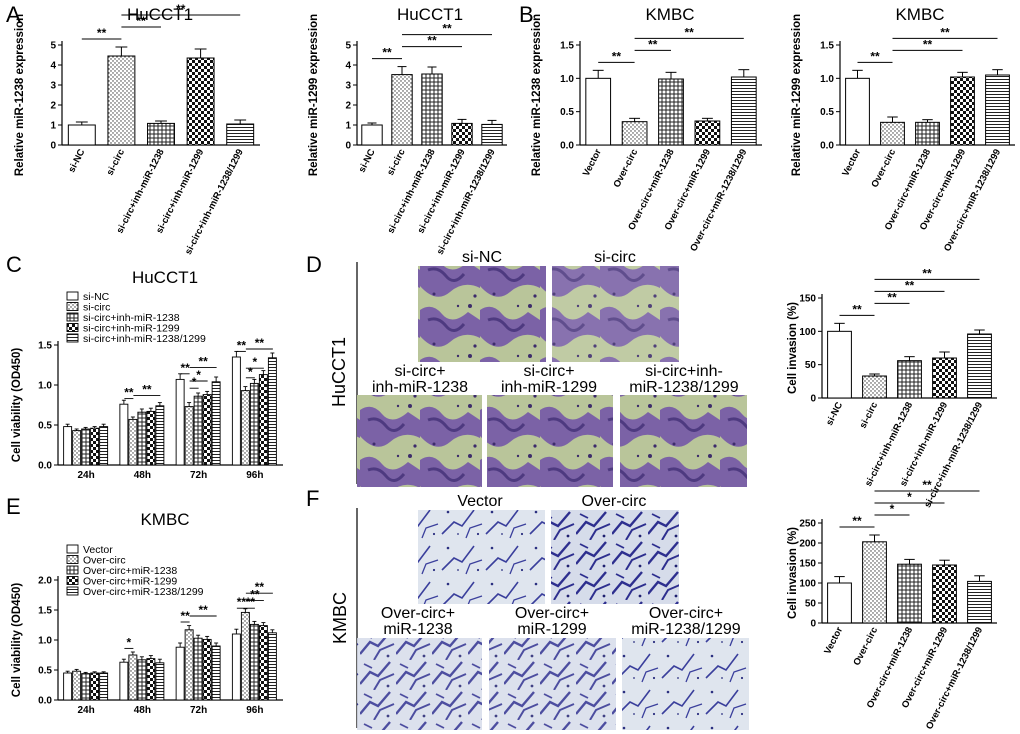  I want to click on x-category-label-1: si-circ, so click(396, 162).